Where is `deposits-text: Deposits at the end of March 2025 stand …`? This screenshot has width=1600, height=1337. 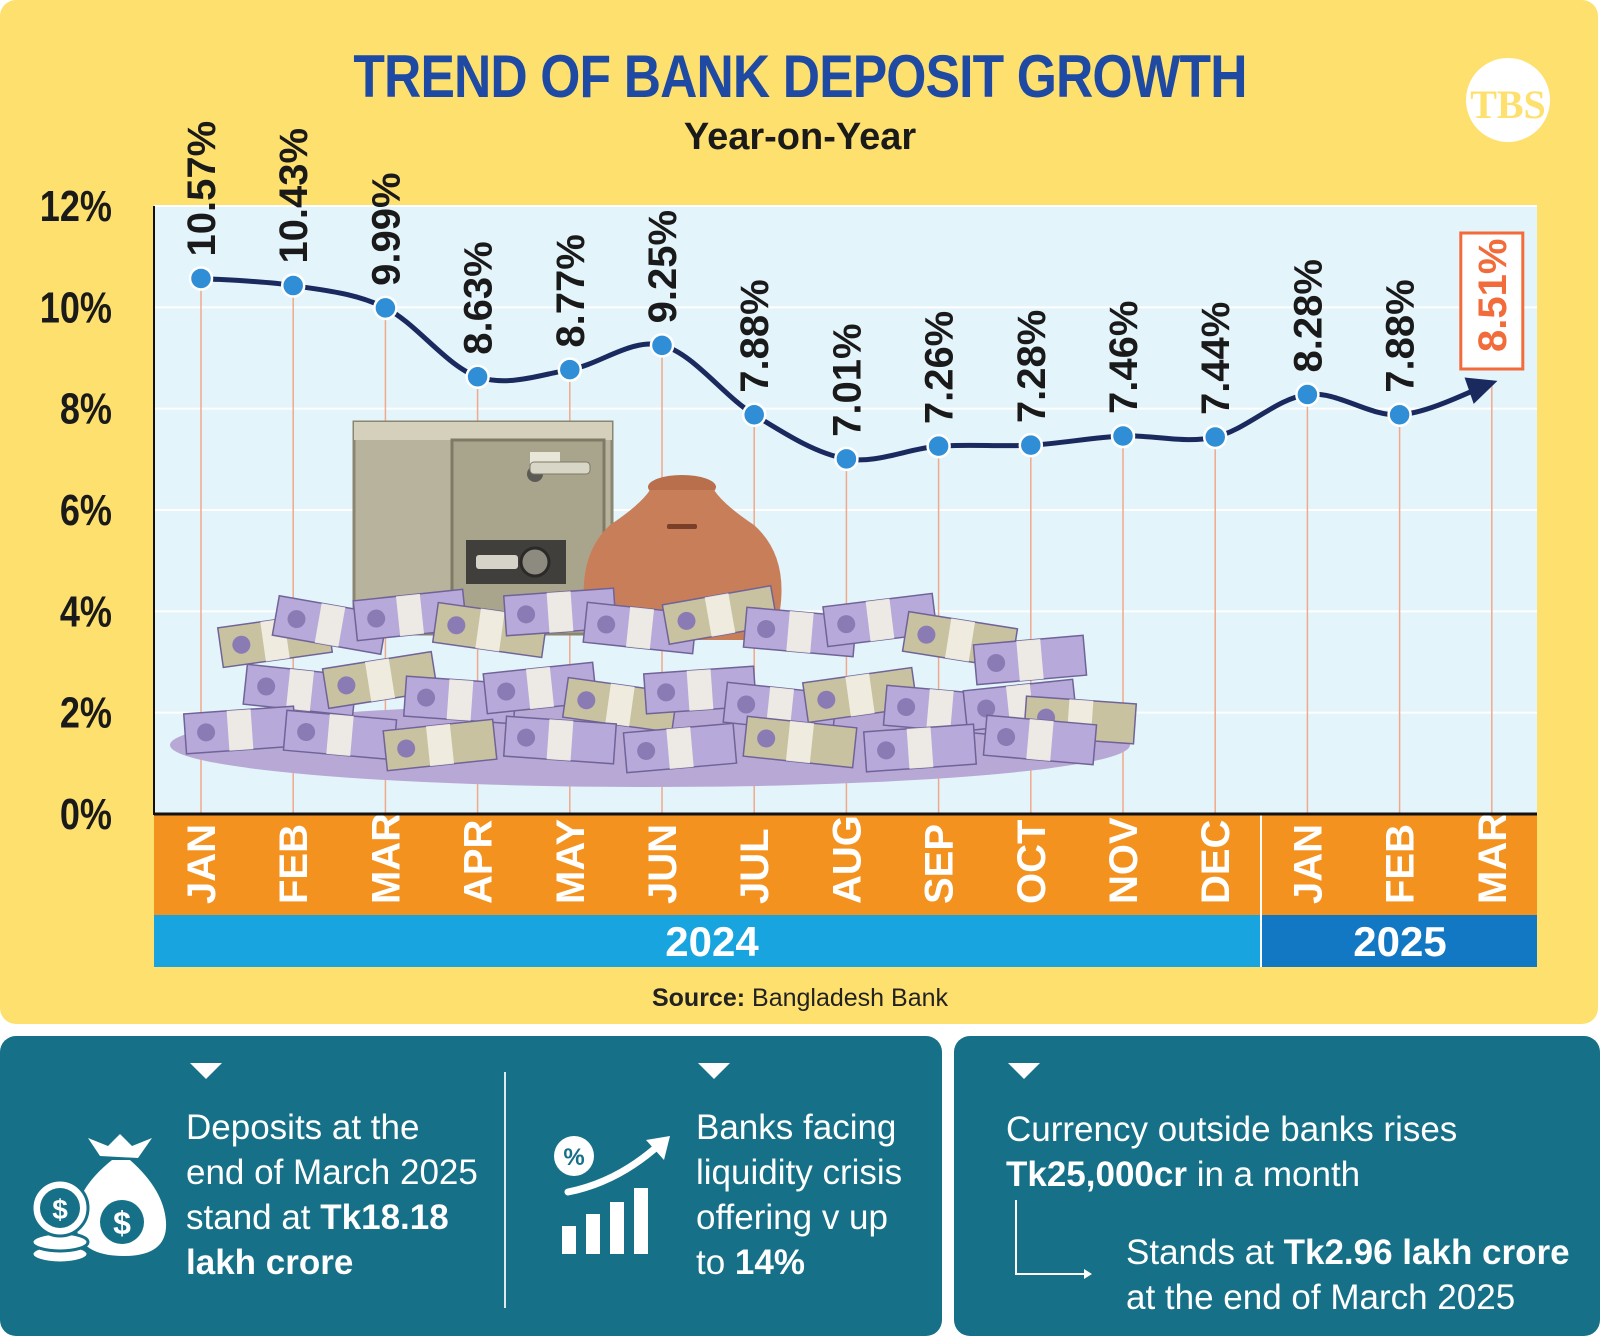
deposits-text: Deposits at the end of March 2025 stand … is located at coordinates (332, 1195).